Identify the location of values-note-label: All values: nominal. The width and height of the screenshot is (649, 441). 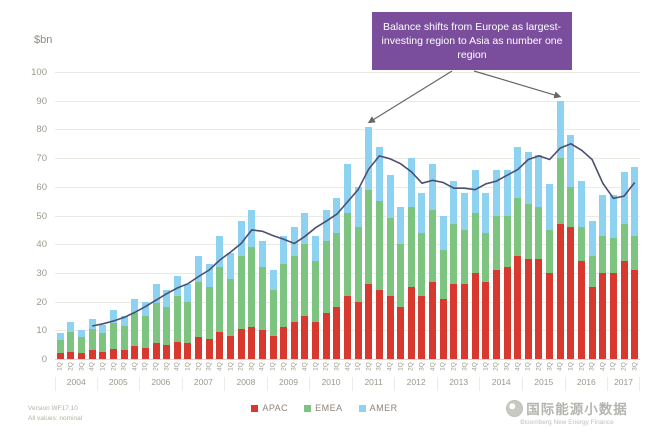
(55, 418).